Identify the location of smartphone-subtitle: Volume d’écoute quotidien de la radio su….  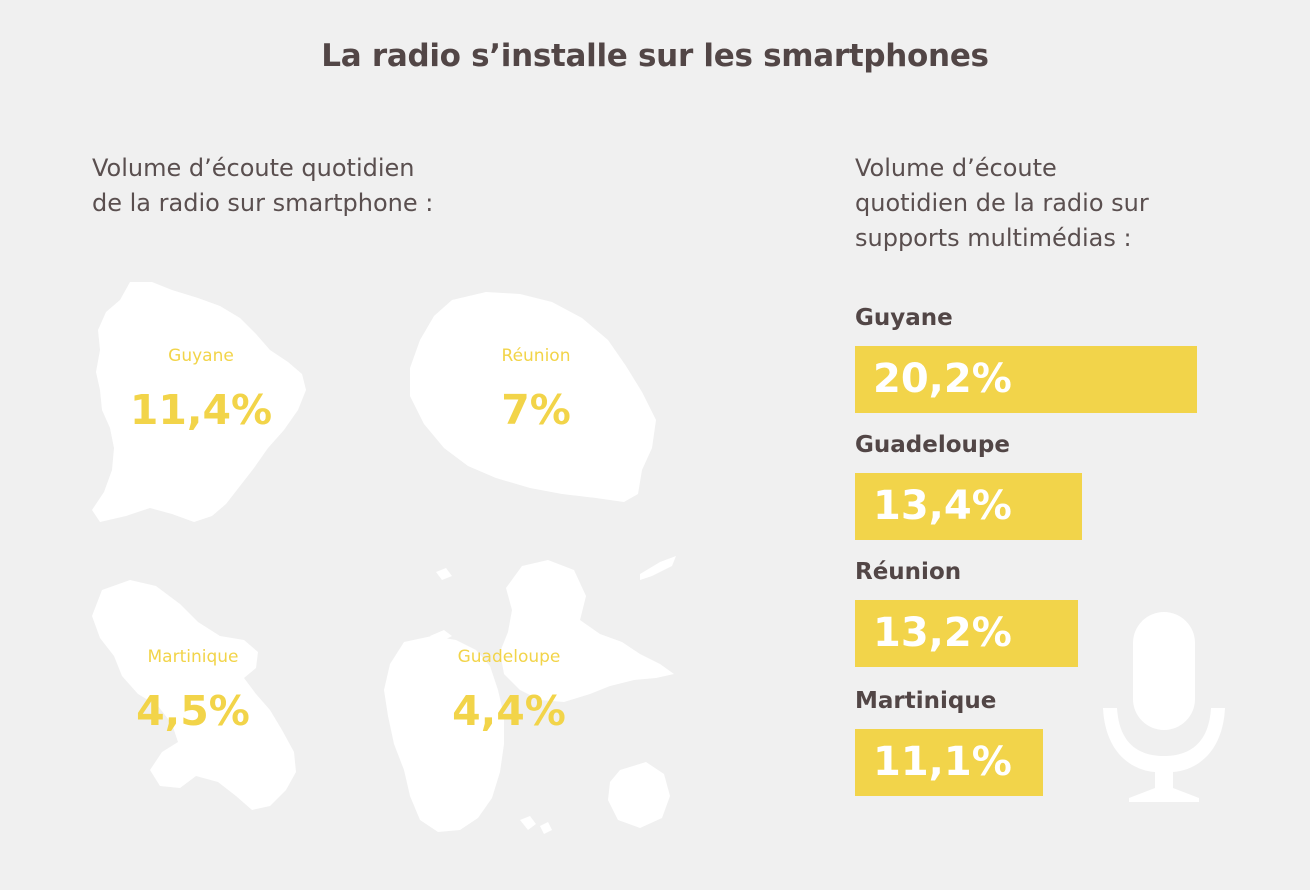
(262, 186).